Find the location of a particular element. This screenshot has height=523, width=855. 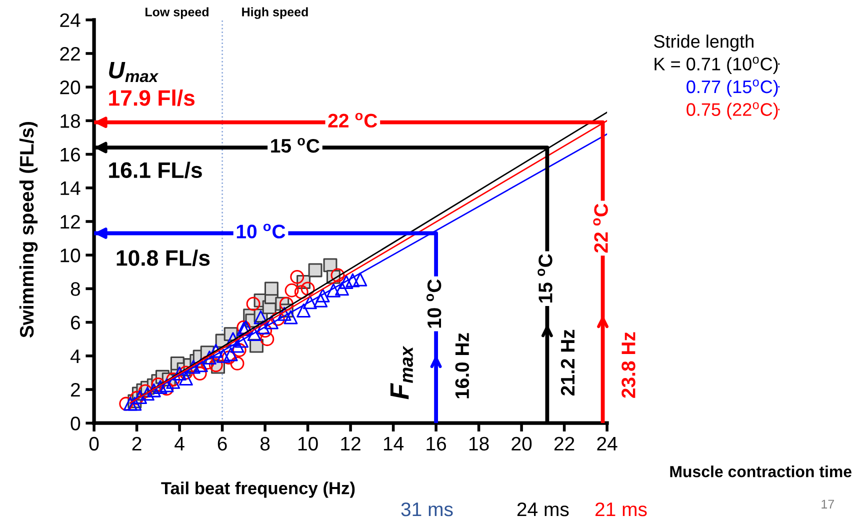

y-tick-label: 4 is located at coordinates (75, 356).